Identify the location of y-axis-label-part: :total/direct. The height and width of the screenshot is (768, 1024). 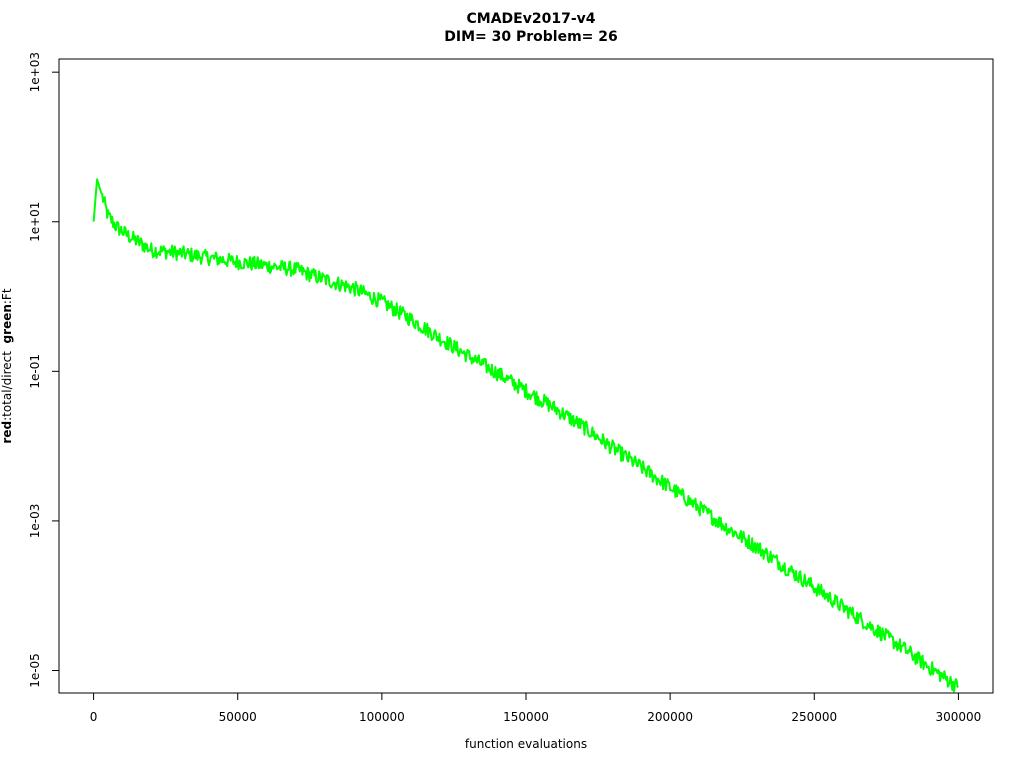
(7, 382).